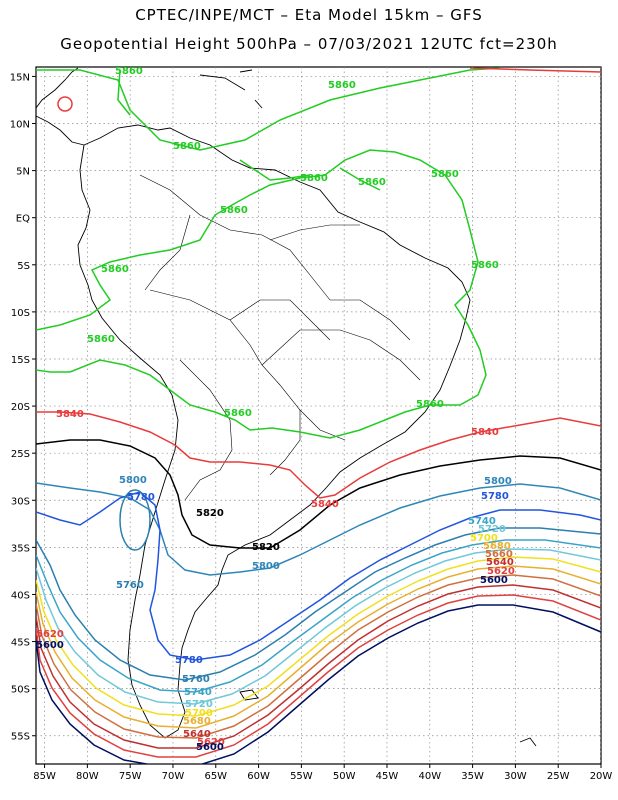  Describe the element at coordinates (23, 266) in the screenshot. I see `lat-tick-label: 5S` at that location.